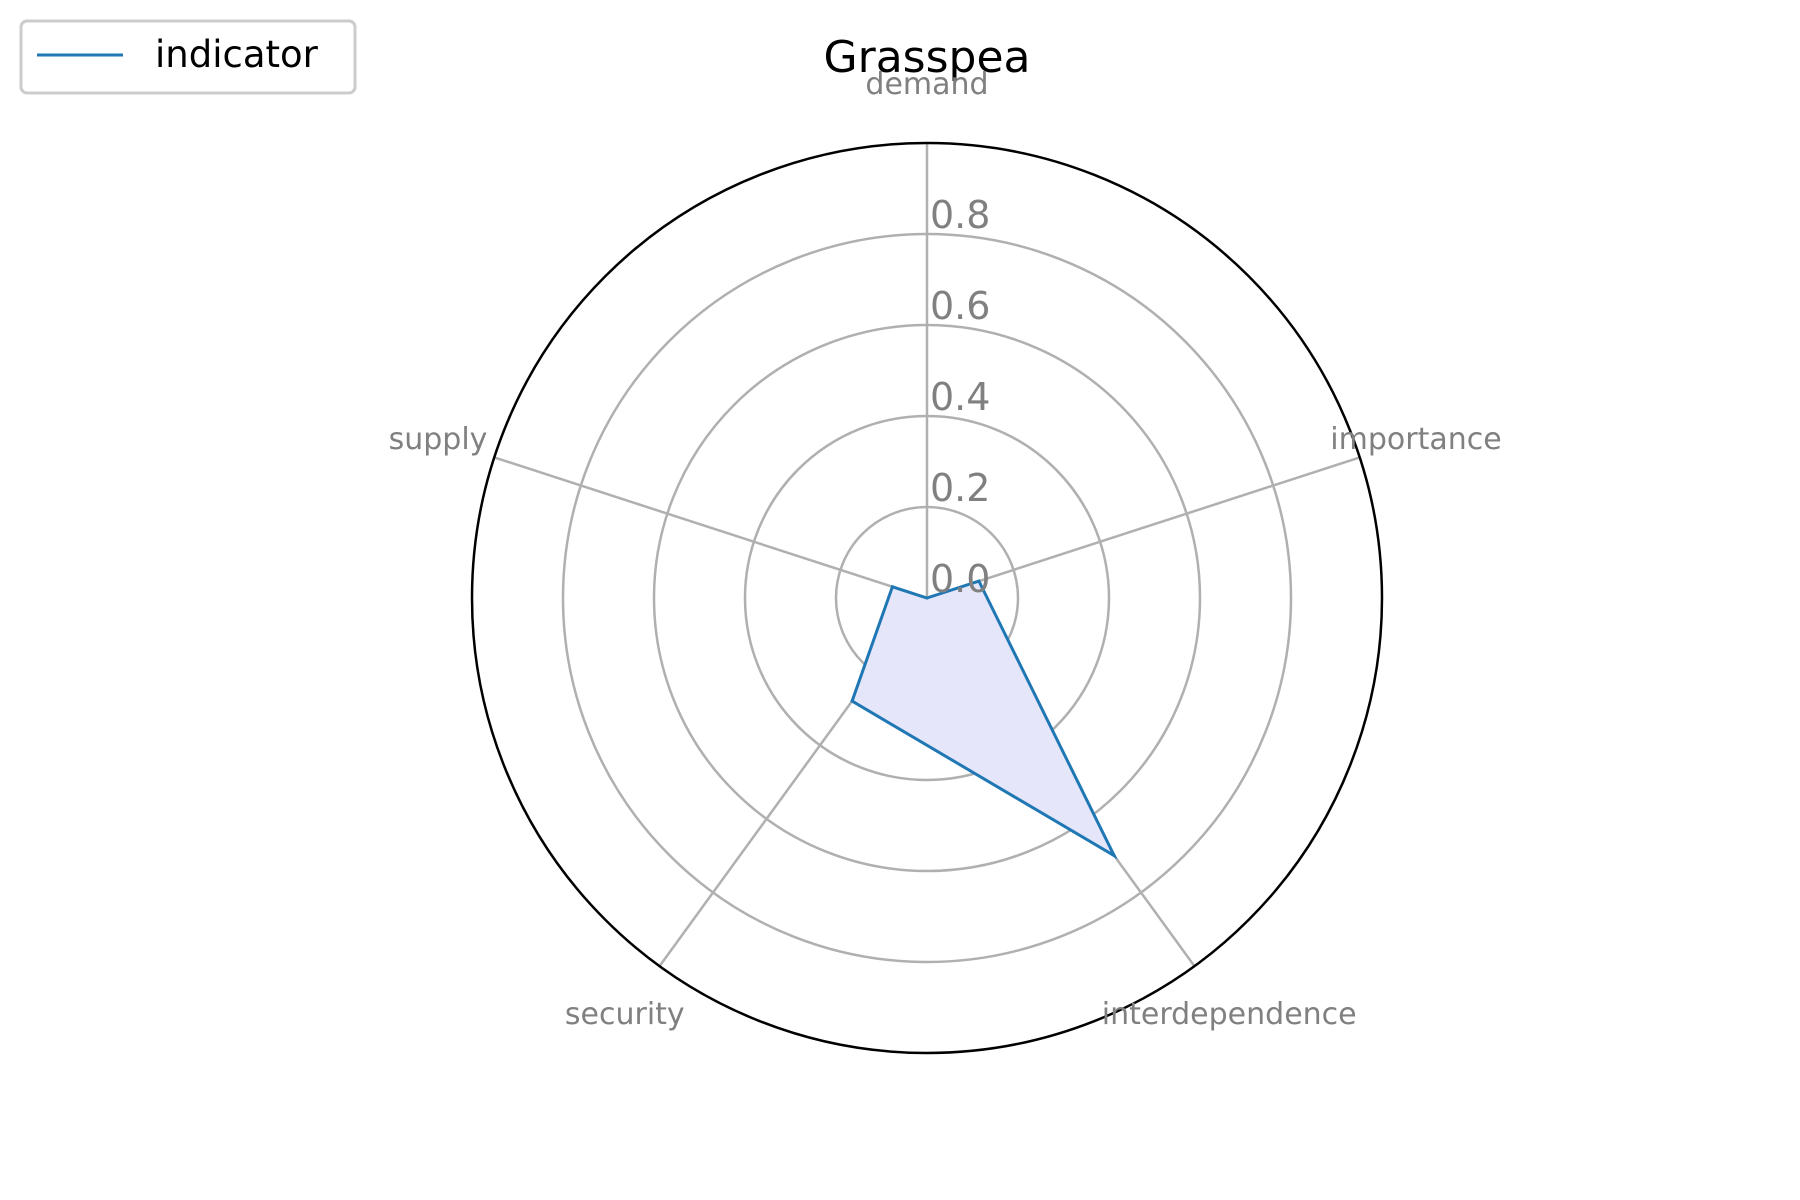 Image resolution: width=1800 pixels, height=1200 pixels. I want to click on series-line-indicator, so click(984, 719).